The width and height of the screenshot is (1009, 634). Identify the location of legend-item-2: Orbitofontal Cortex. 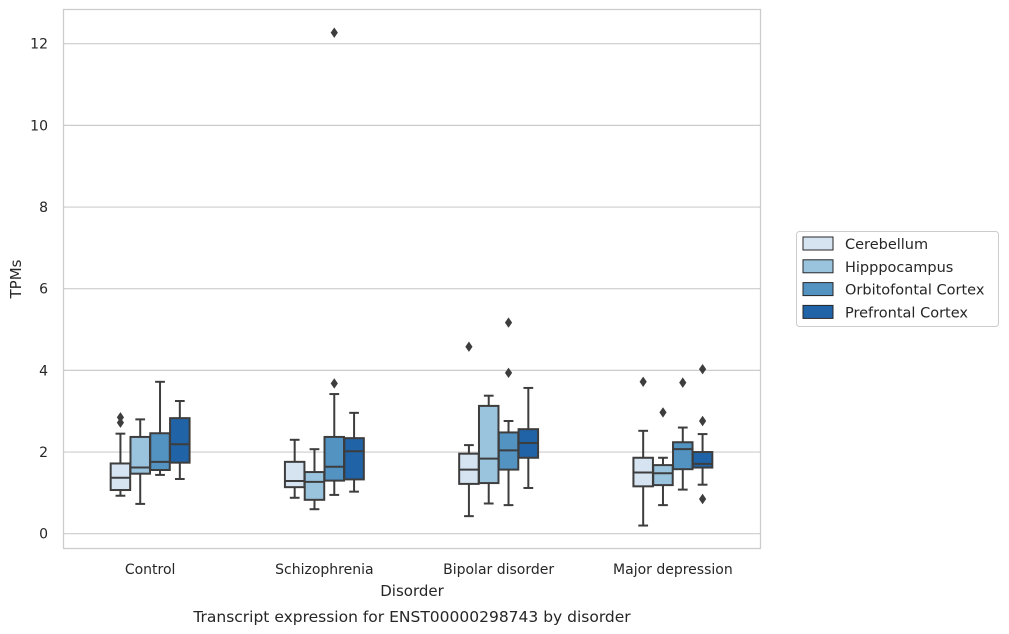
(893, 290).